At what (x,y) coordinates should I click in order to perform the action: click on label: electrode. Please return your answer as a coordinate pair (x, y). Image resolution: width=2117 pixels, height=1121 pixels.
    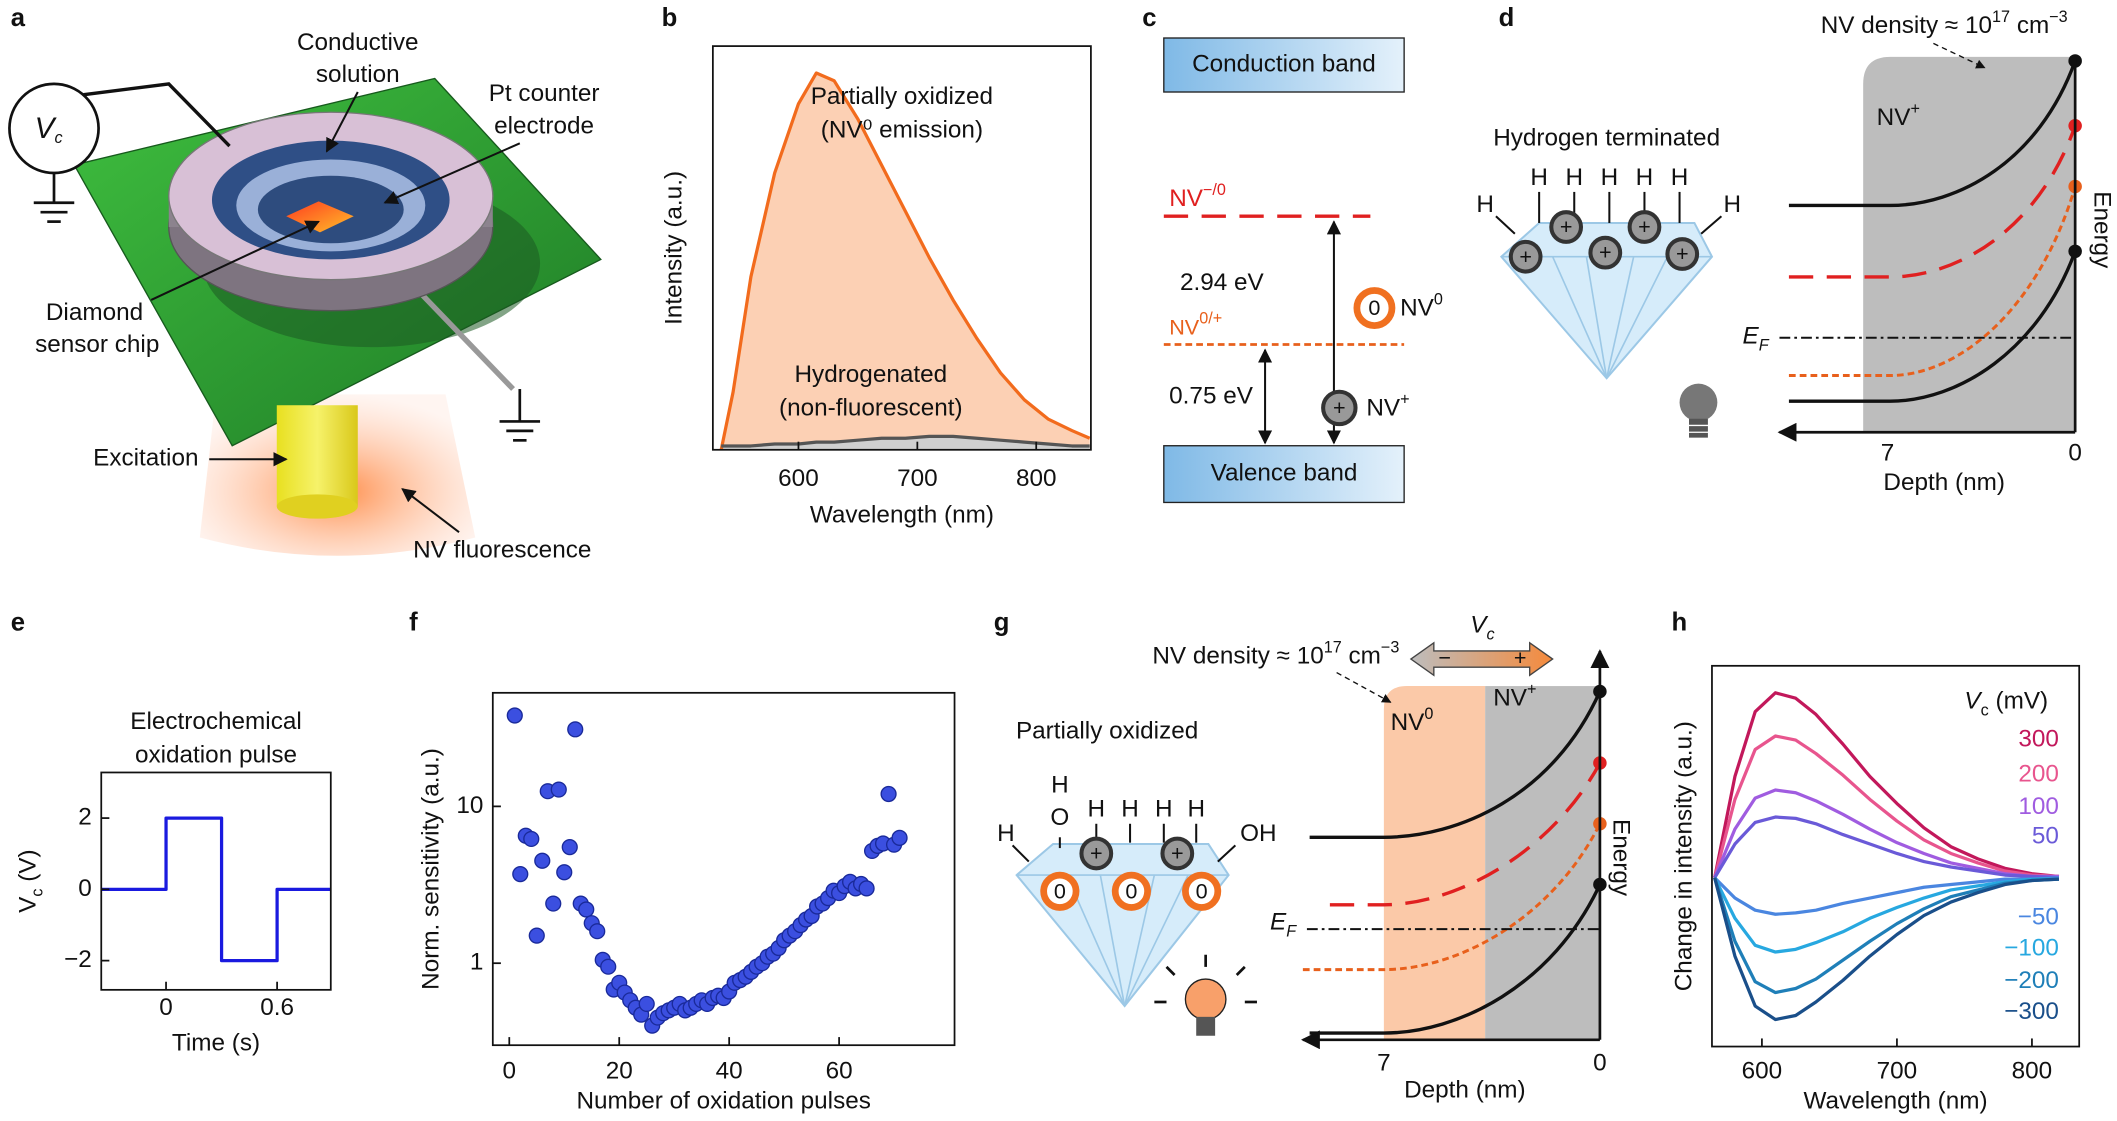
    Looking at the image, I should click on (544, 126).